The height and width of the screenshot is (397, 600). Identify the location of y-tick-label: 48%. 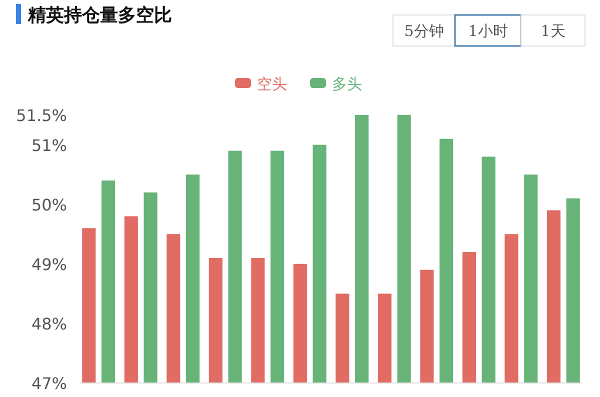
(49, 324).